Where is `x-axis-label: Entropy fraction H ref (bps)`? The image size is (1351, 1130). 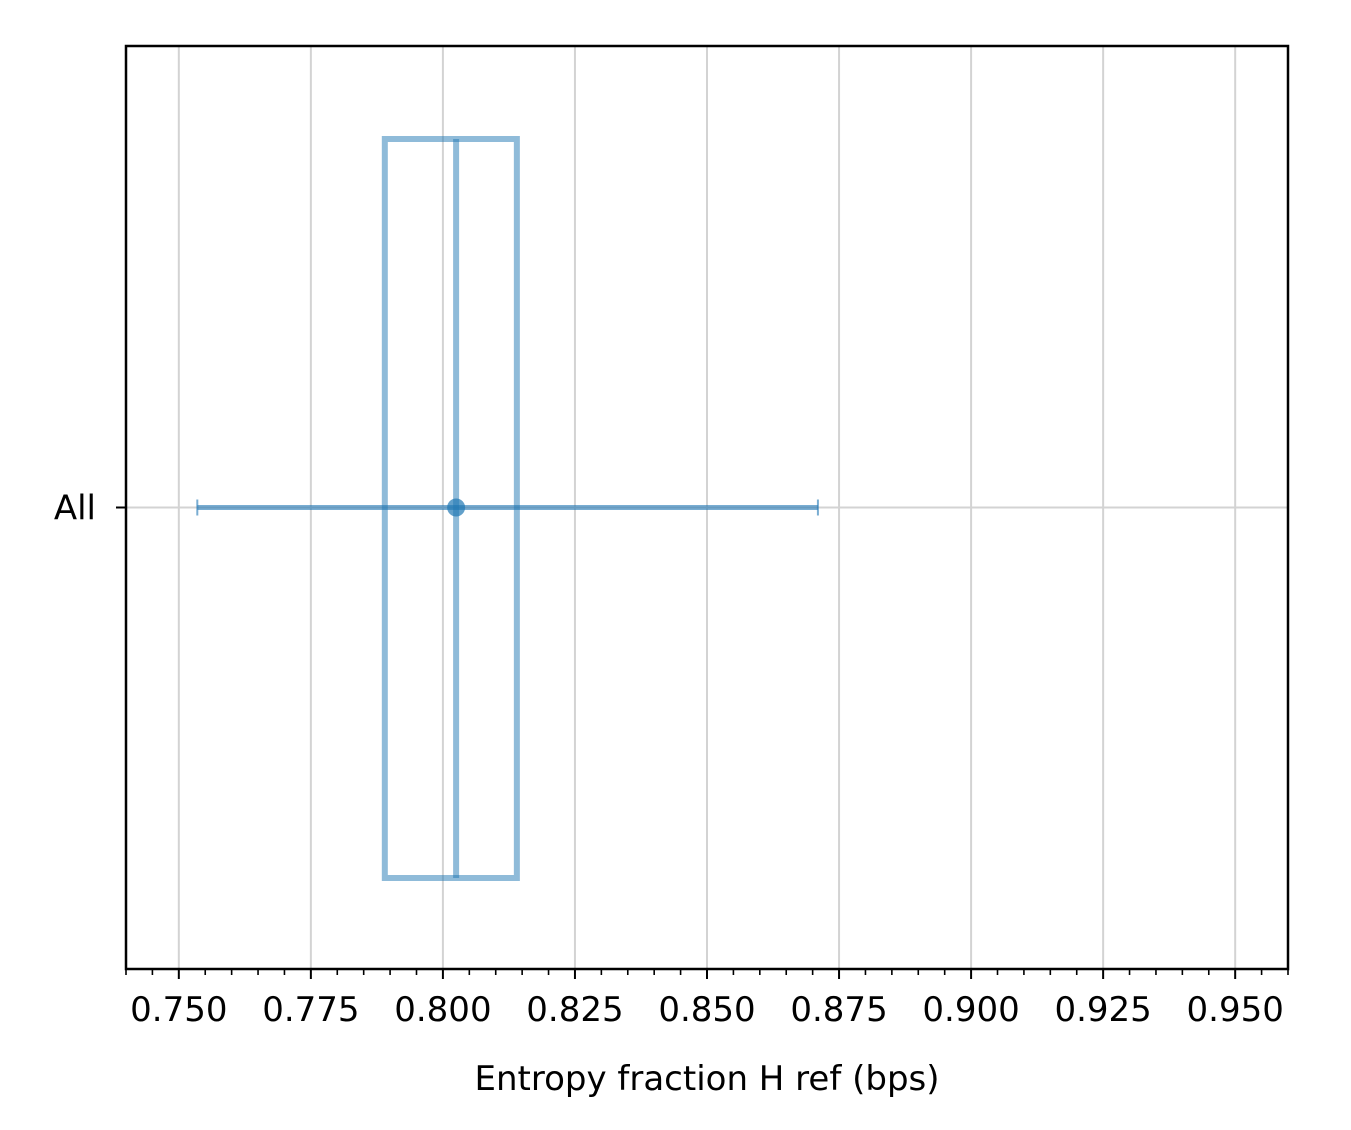 x-axis-label: Entropy fraction H ref (bps) is located at coordinates (706, 1079).